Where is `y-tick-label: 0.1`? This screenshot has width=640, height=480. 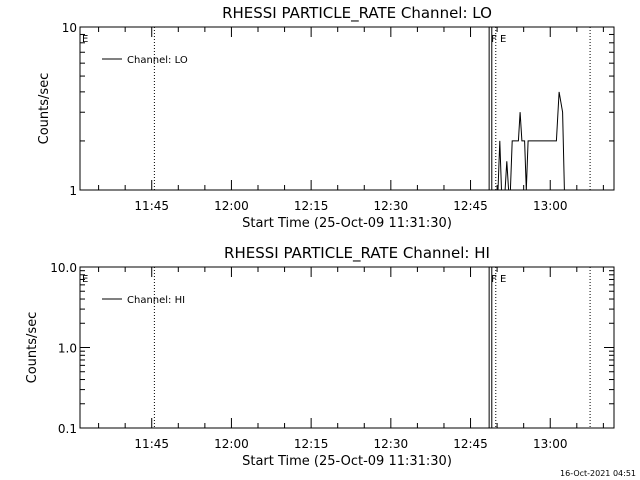
y-tick-label: 0.1 is located at coordinates (67, 429).